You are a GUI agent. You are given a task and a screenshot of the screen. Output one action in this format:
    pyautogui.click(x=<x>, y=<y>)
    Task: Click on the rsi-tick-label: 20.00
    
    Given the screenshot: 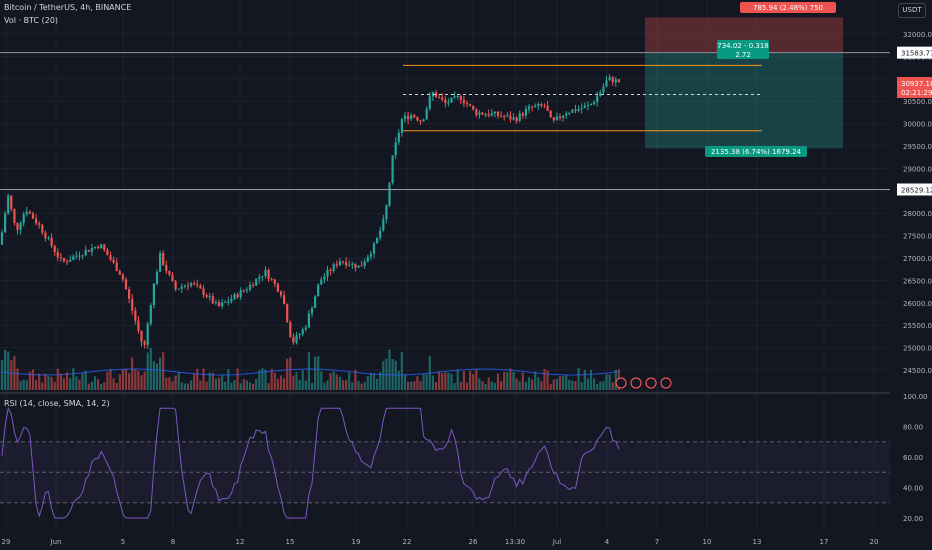 What is the action you would take?
    pyautogui.click(x=913, y=519)
    